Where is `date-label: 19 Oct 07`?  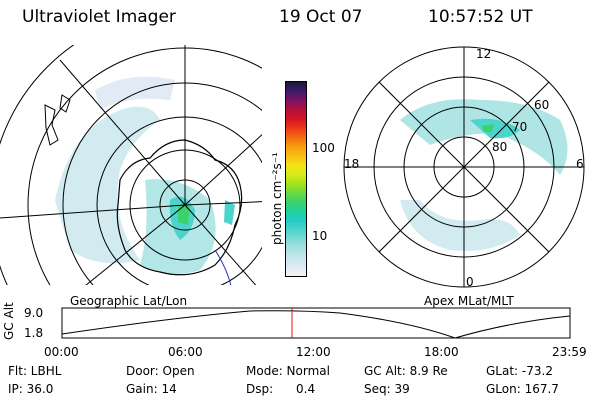
date-label: 19 Oct 07 is located at coordinates (321, 17).